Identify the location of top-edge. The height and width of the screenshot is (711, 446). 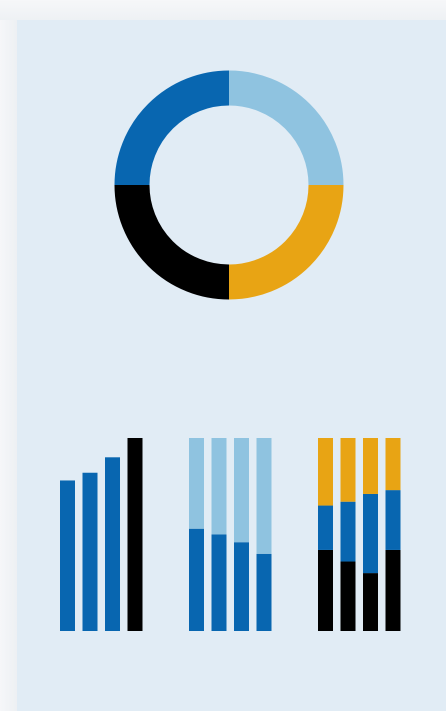
(223, 10).